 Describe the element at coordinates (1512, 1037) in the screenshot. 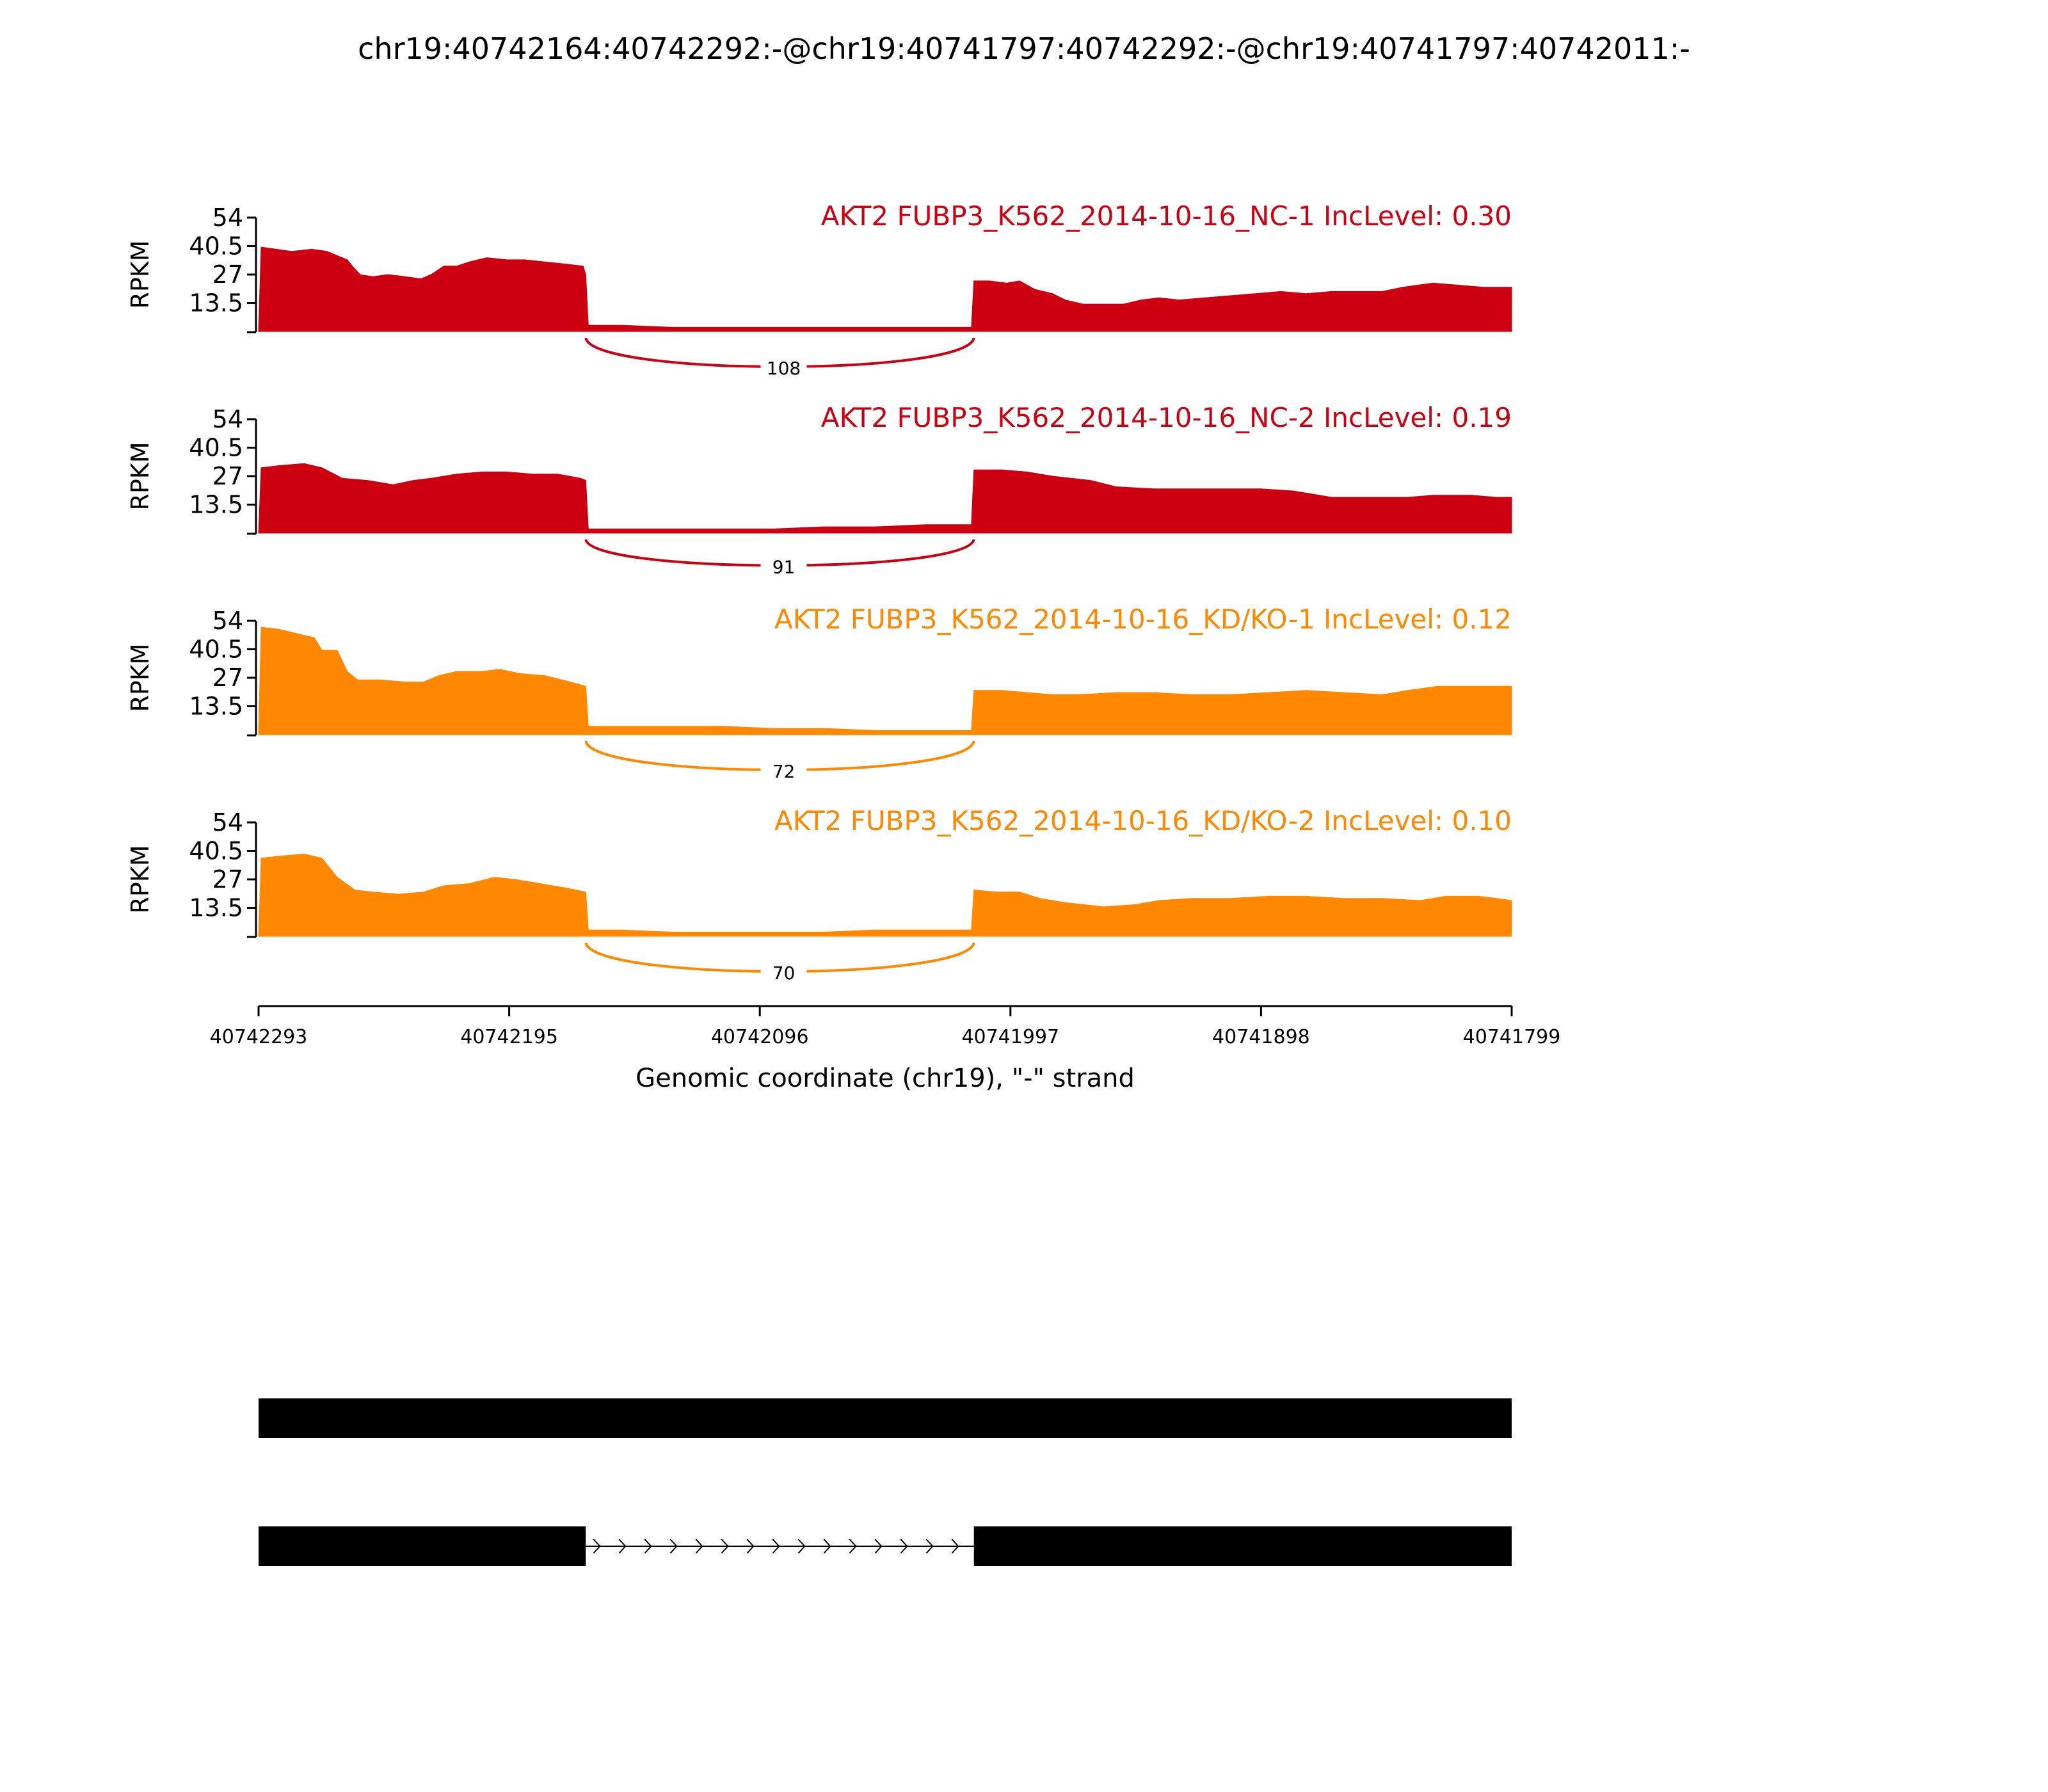

I see `x-tick-label: 40741799` at that location.